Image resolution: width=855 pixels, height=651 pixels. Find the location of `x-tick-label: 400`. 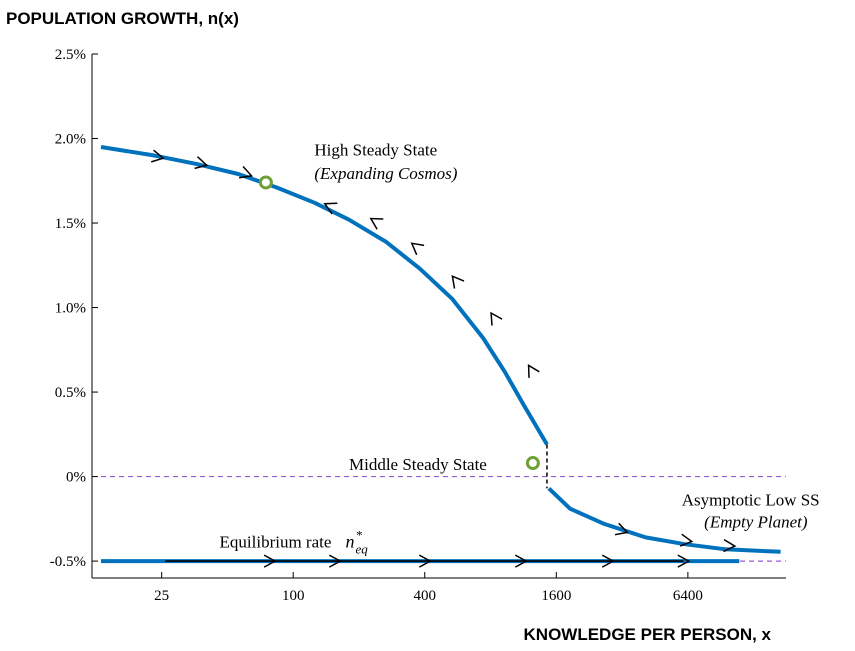

x-tick-label: 400 is located at coordinates (425, 596).